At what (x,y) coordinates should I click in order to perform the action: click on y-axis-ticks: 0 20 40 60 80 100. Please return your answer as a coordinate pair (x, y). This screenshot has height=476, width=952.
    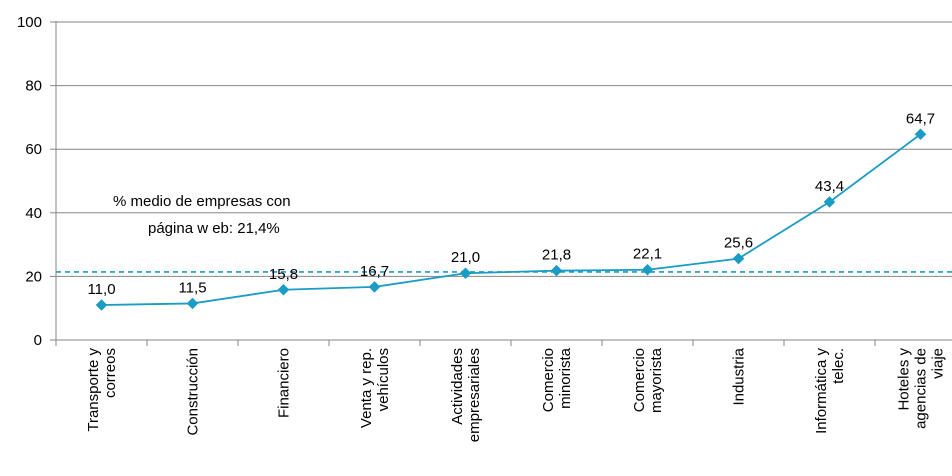
    Looking at the image, I should click on (29, 181).